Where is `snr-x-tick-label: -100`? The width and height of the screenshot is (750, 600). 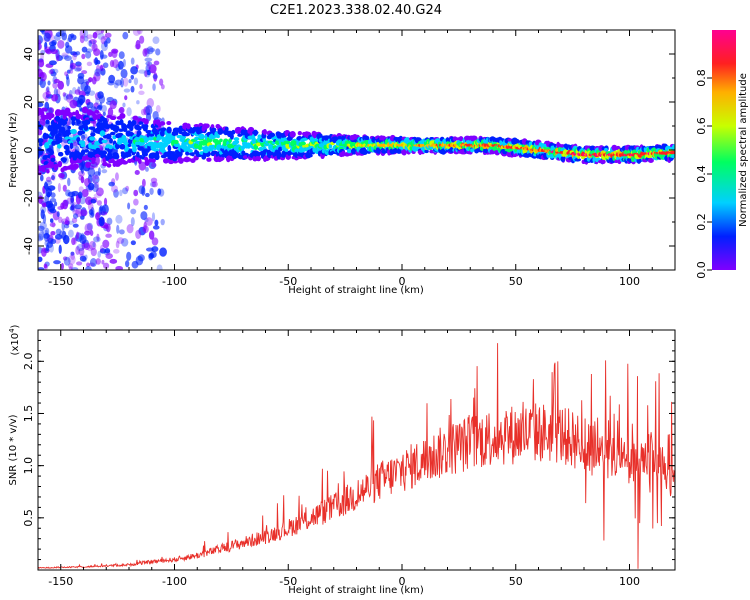
snr-x-tick-label: -100 is located at coordinates (174, 581).